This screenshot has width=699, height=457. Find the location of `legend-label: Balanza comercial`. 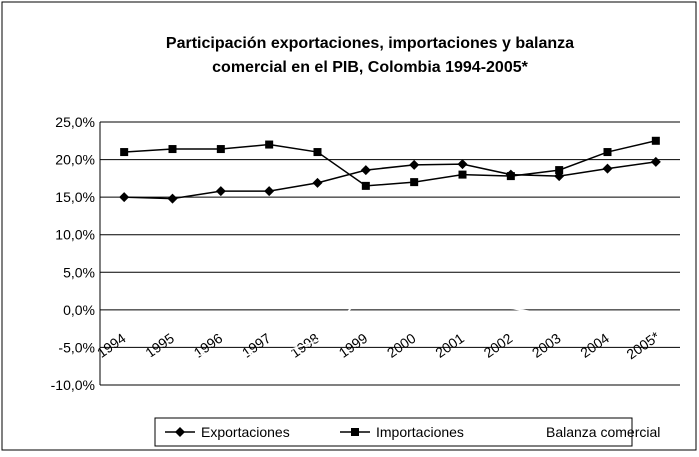

legend-label: Balanza comercial is located at coordinates (603, 432).